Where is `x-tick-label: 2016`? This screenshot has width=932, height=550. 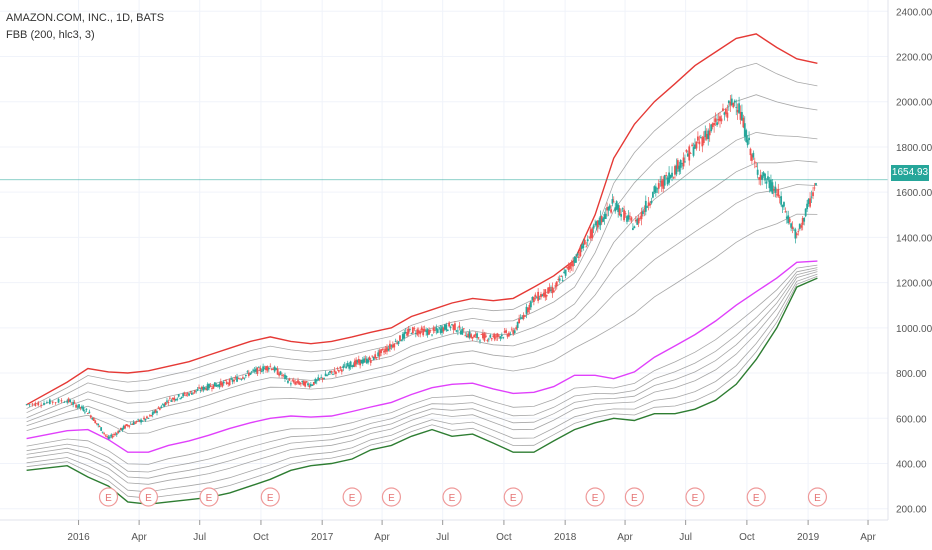 x-tick-label: 2016 is located at coordinates (78, 537).